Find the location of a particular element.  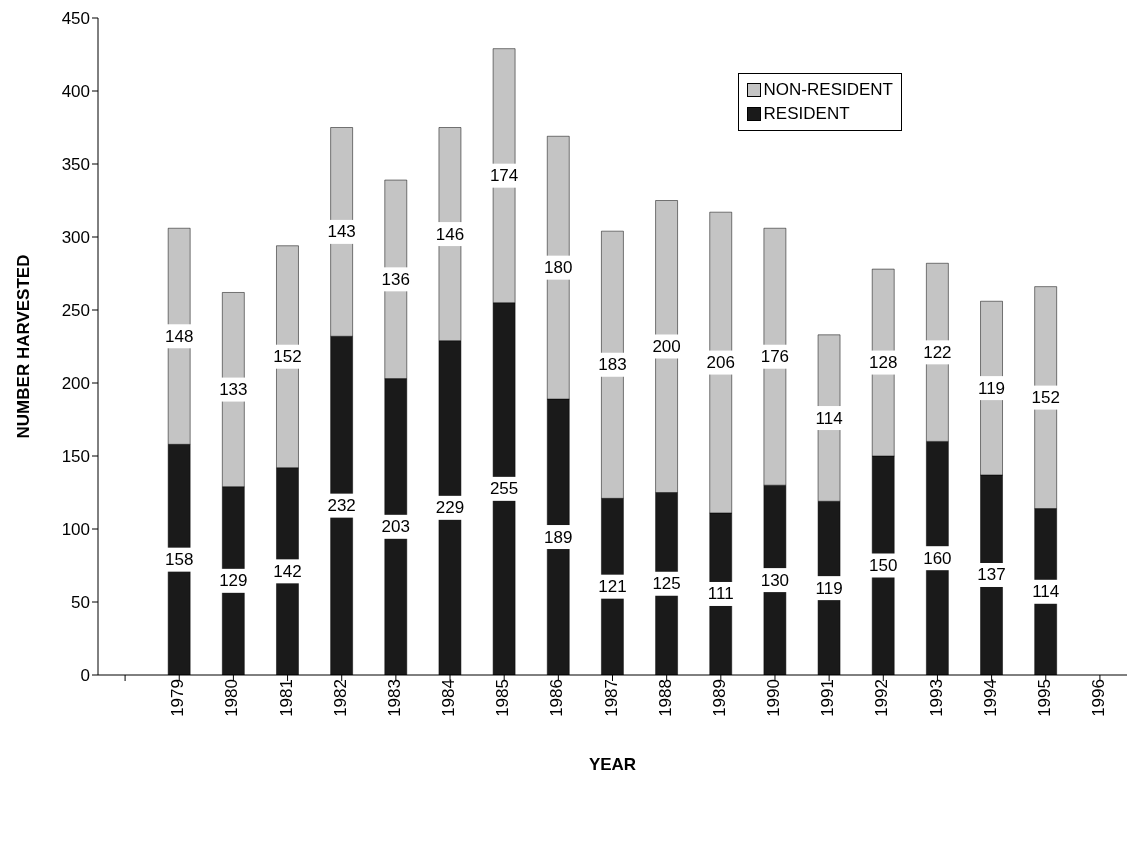

data-label: 174 is located at coordinates (504, 176).